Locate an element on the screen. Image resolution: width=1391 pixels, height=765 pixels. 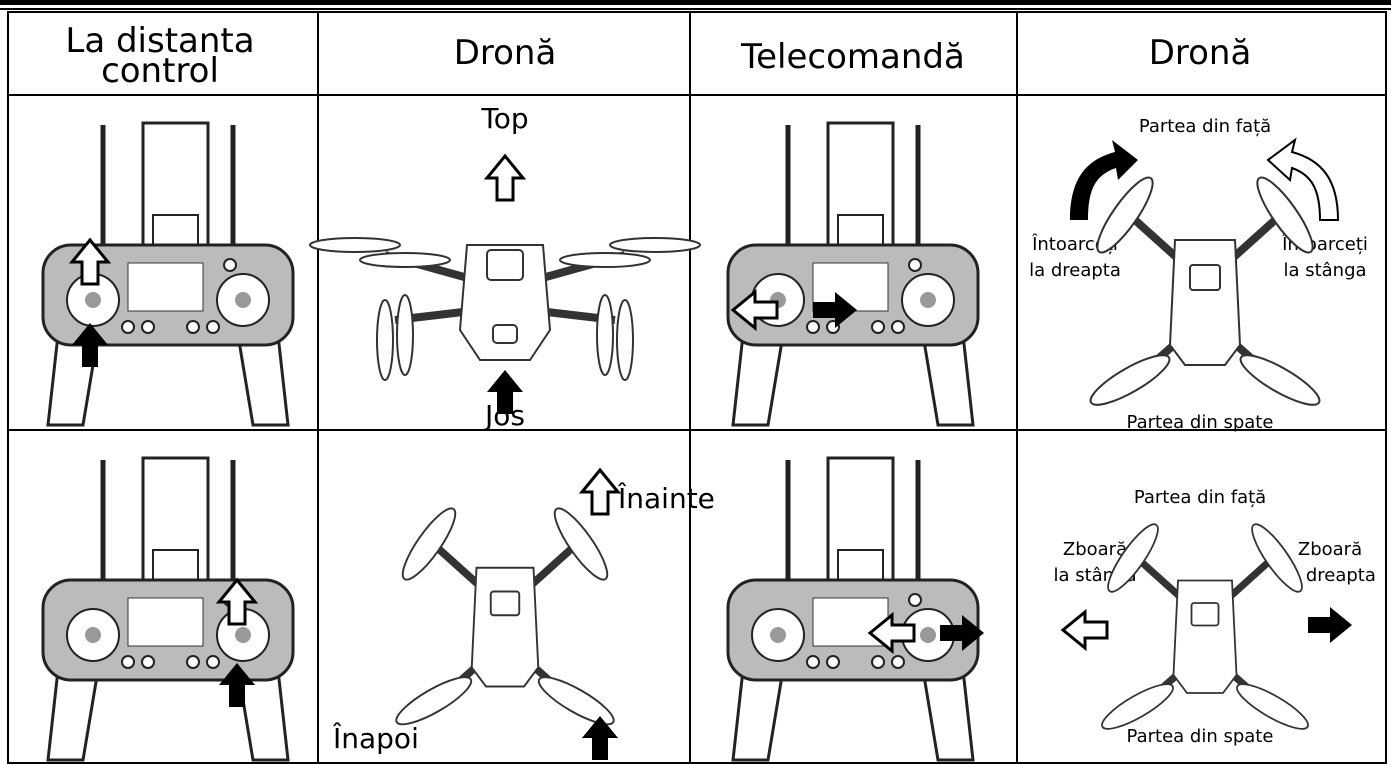
direction-label: Înainte is located at coordinates (666, 498).